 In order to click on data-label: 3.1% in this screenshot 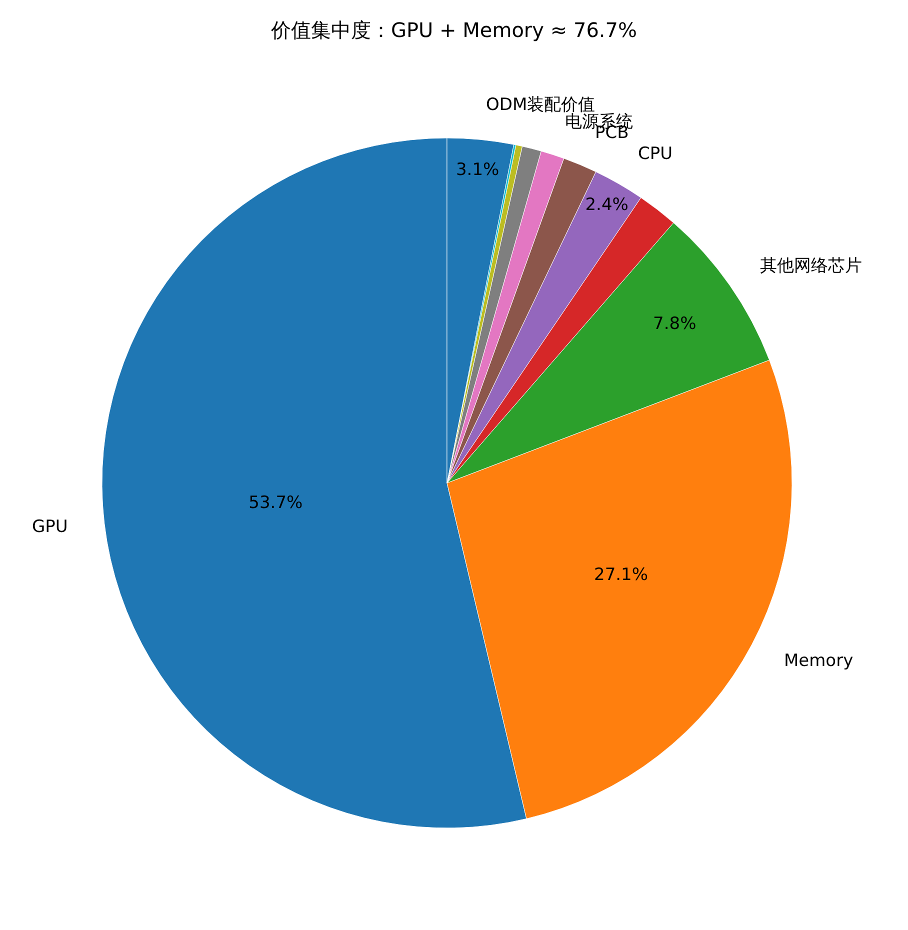, I will do `click(478, 170)`.